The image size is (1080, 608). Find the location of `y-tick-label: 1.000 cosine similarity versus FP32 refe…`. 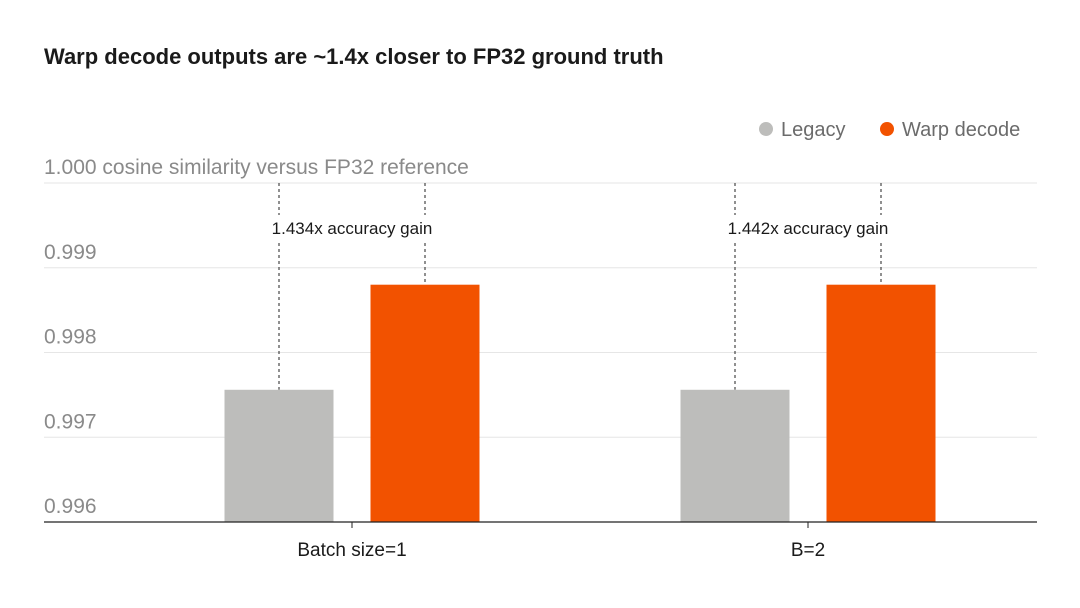

y-tick-label: 1.000 cosine similarity versus FP32 refe… is located at coordinates (256, 167).